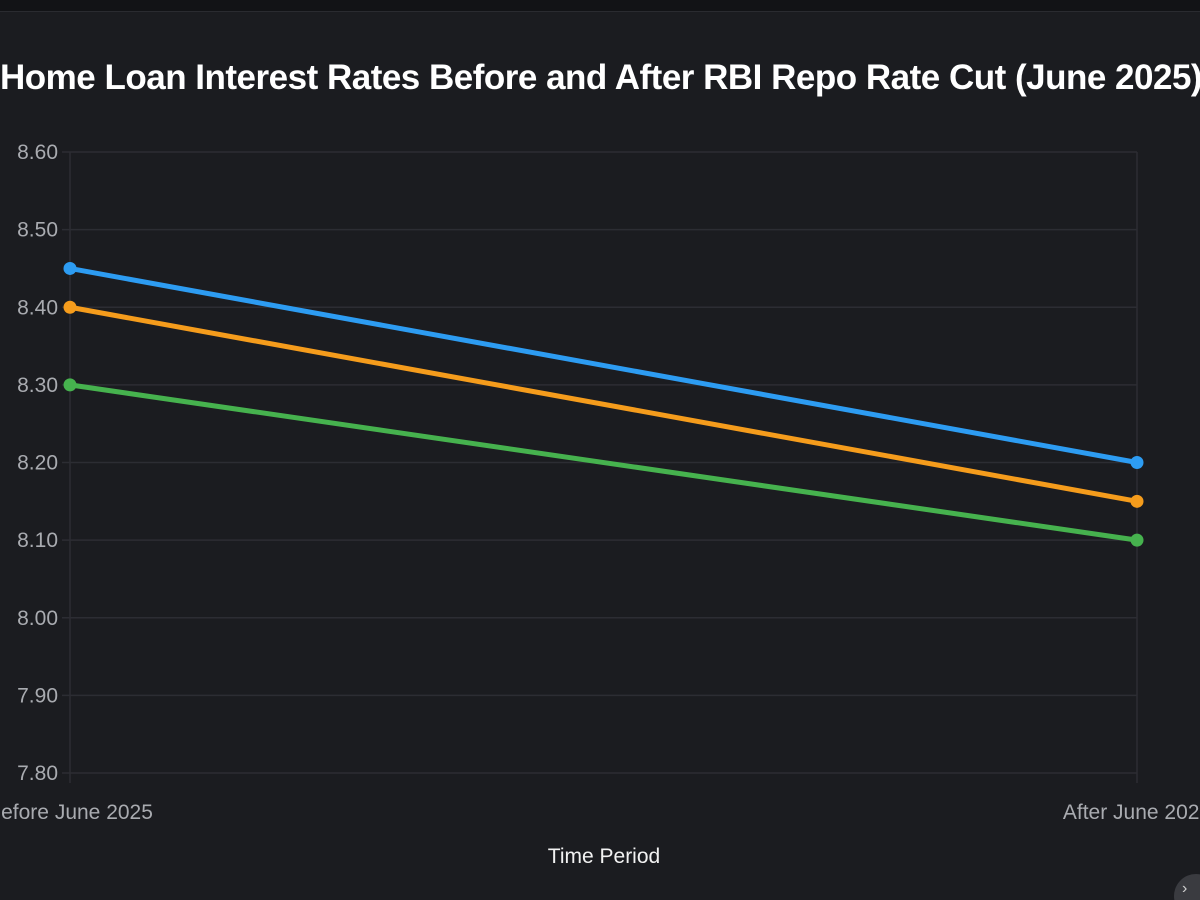  Describe the element at coordinates (37, 307) in the screenshot. I see `y-tick-label: 8.40` at that location.